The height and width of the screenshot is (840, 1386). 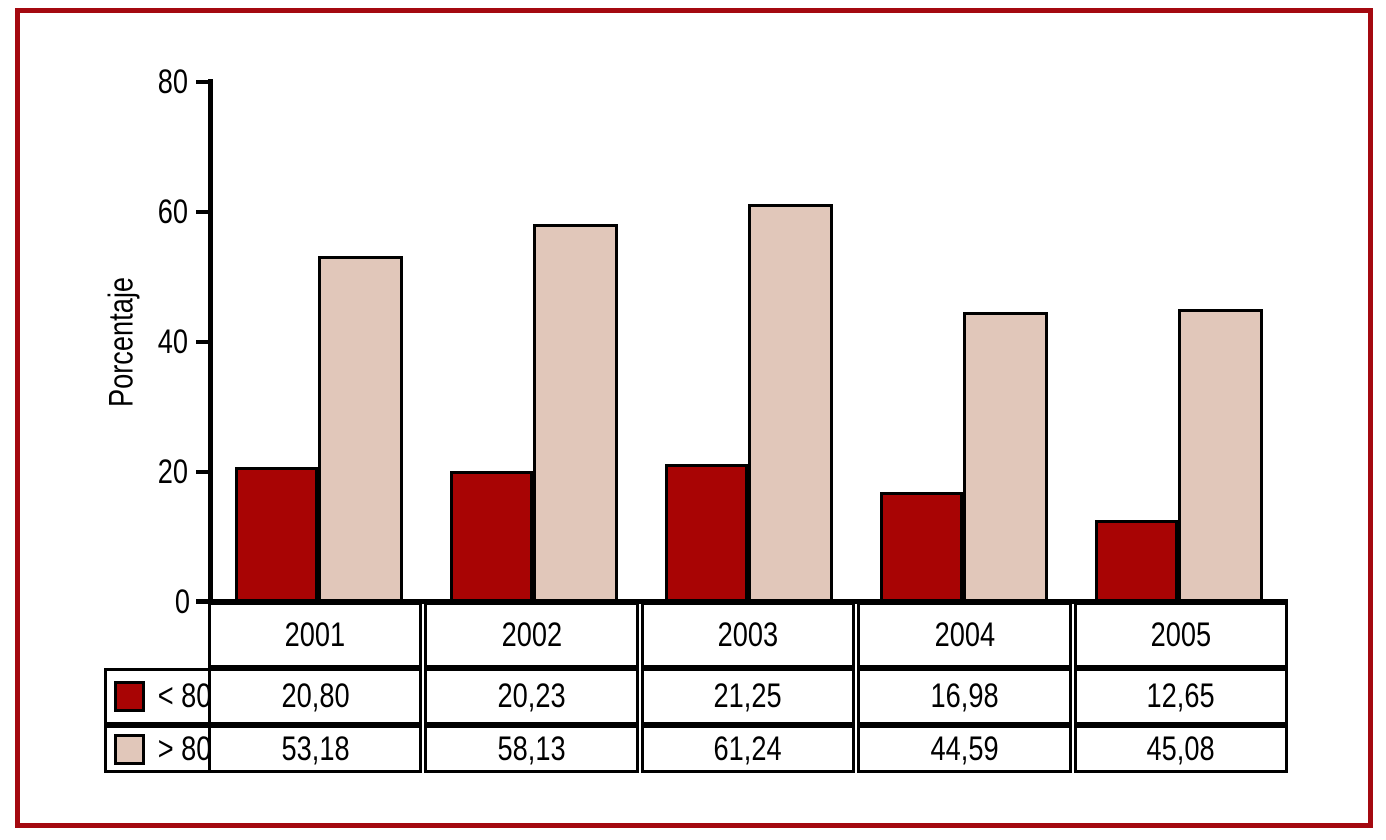 I want to click on value-cell: 61,24, so click(x=748, y=749).